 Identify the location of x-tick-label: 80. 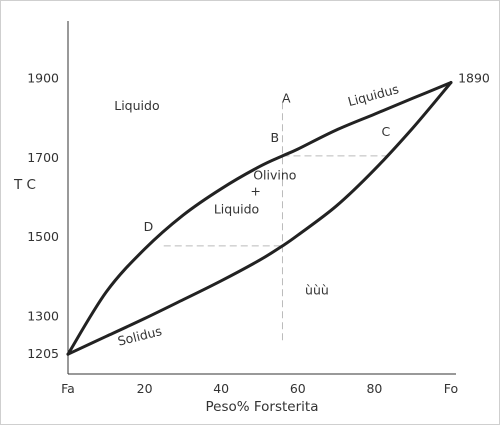
(374, 388).